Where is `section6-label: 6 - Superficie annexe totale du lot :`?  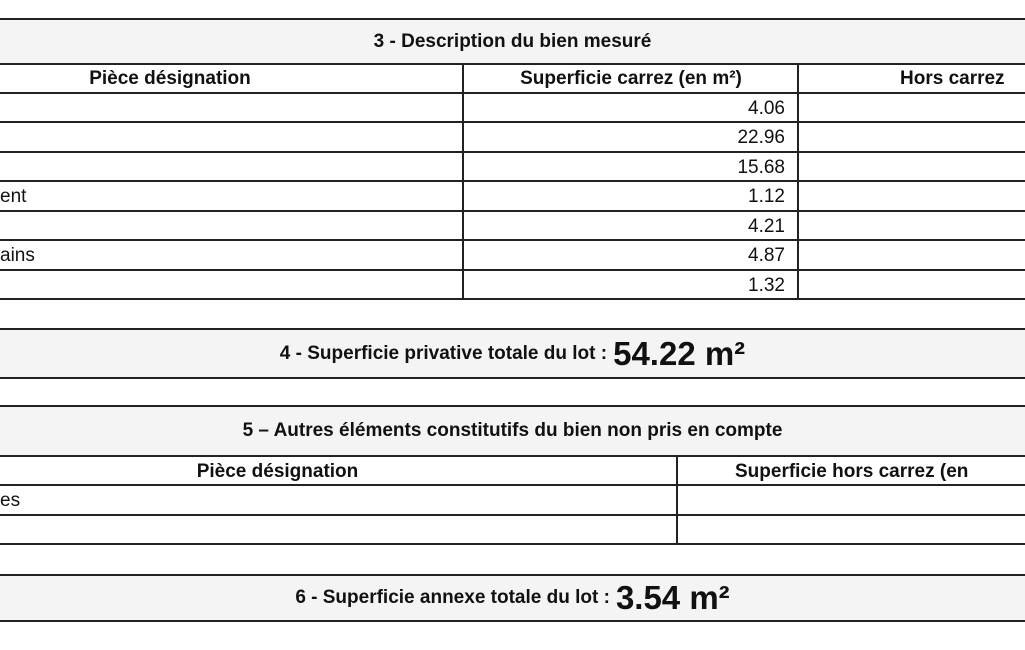 section6-label: 6 - Superficie annexe totale du lot : is located at coordinates (452, 597).